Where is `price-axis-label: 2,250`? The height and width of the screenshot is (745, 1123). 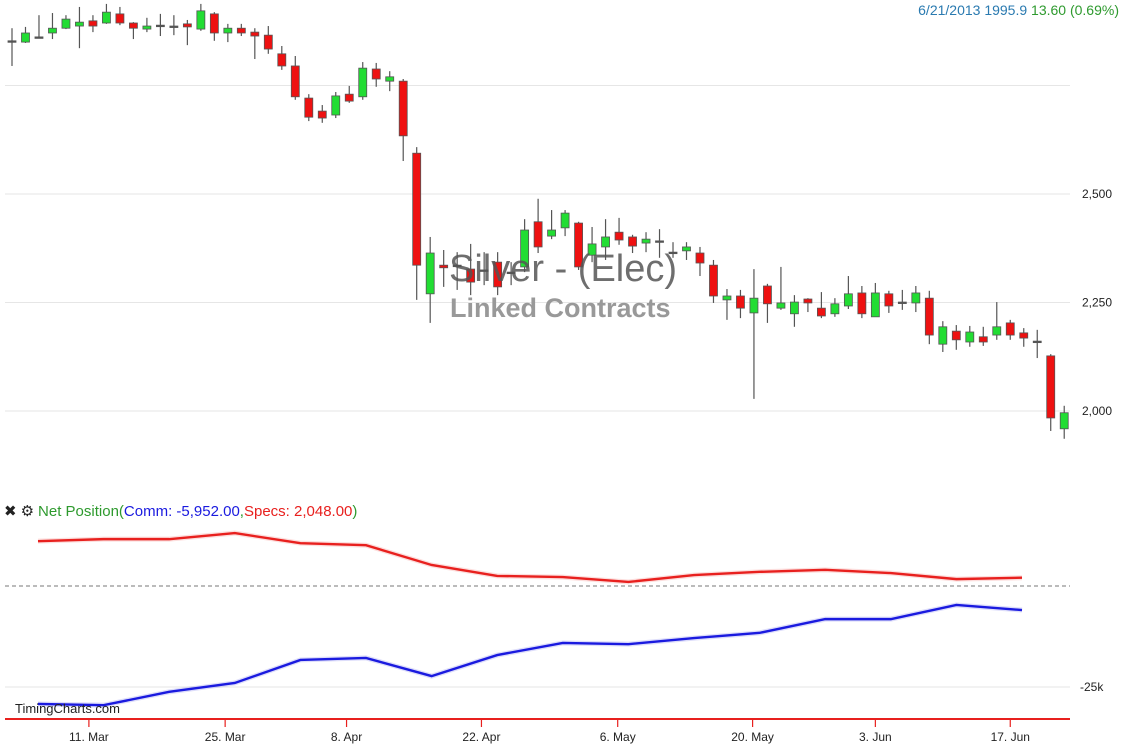 price-axis-label: 2,250 is located at coordinates (1097, 303).